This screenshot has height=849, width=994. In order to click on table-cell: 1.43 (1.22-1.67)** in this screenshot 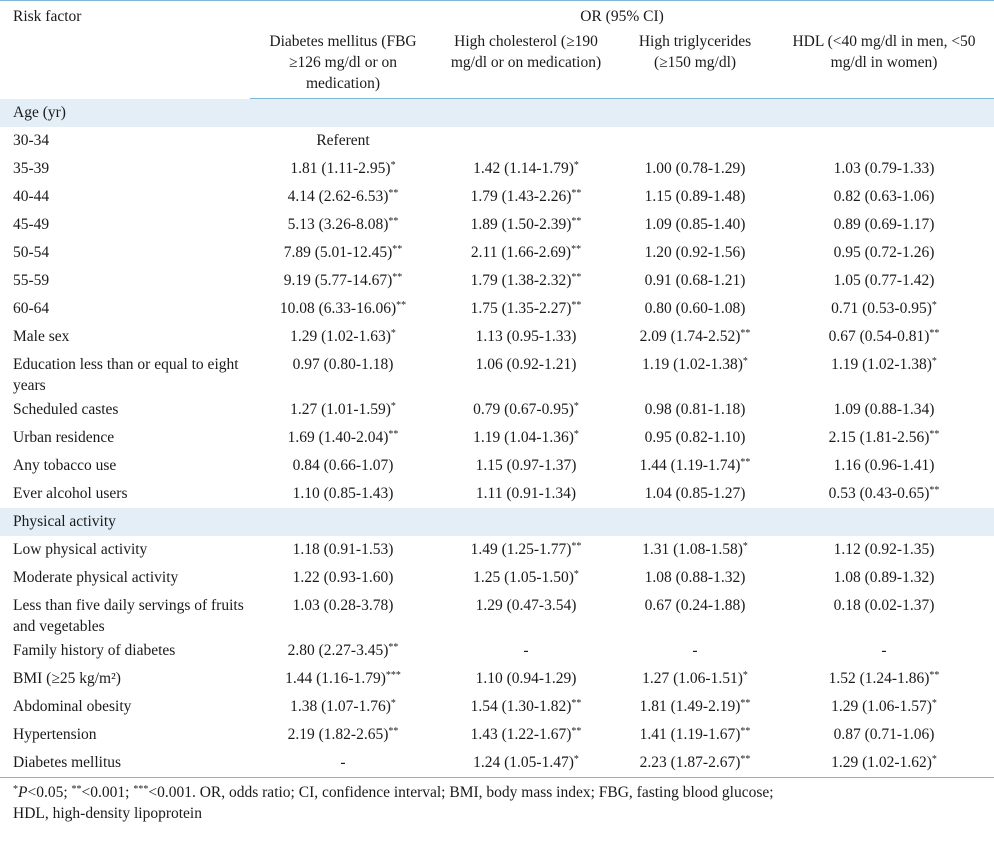, I will do `click(526, 735)`.